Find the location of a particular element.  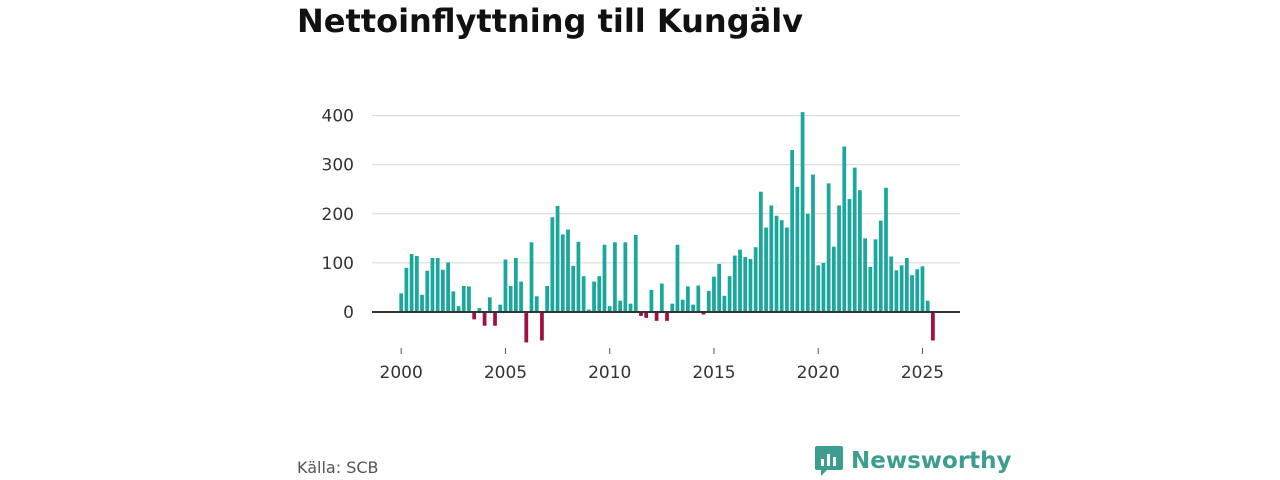

y-axis-tick-labels: 0 100 200 300 400 is located at coordinates (338, 215).